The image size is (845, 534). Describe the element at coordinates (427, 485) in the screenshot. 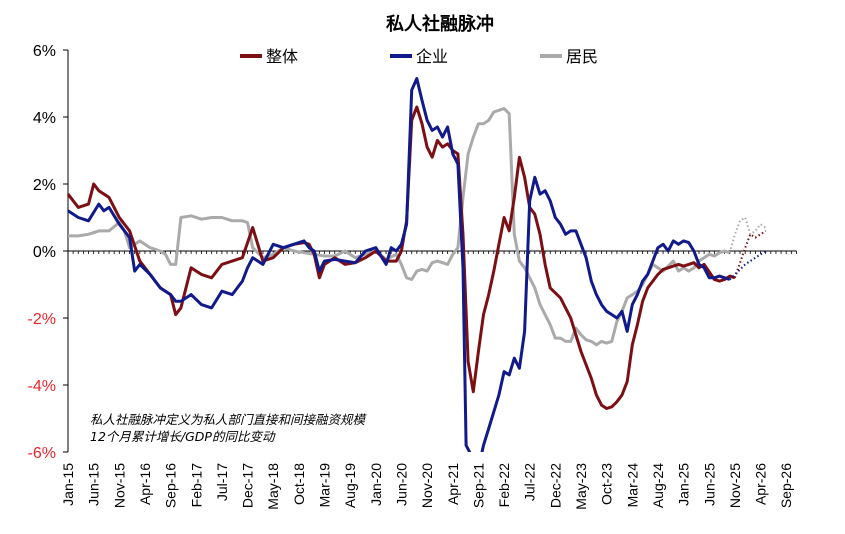

I see `x-tick-label: Nov-20` at that location.